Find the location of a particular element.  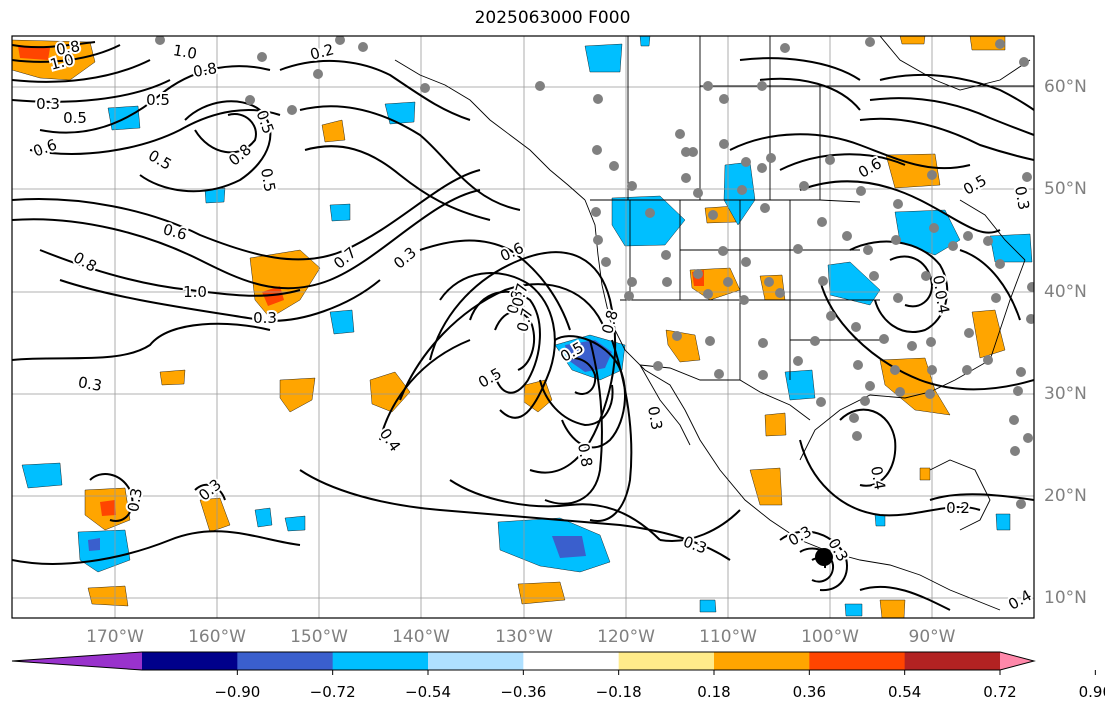

colorbar-tick-label: −0.54 is located at coordinates (428, 692).